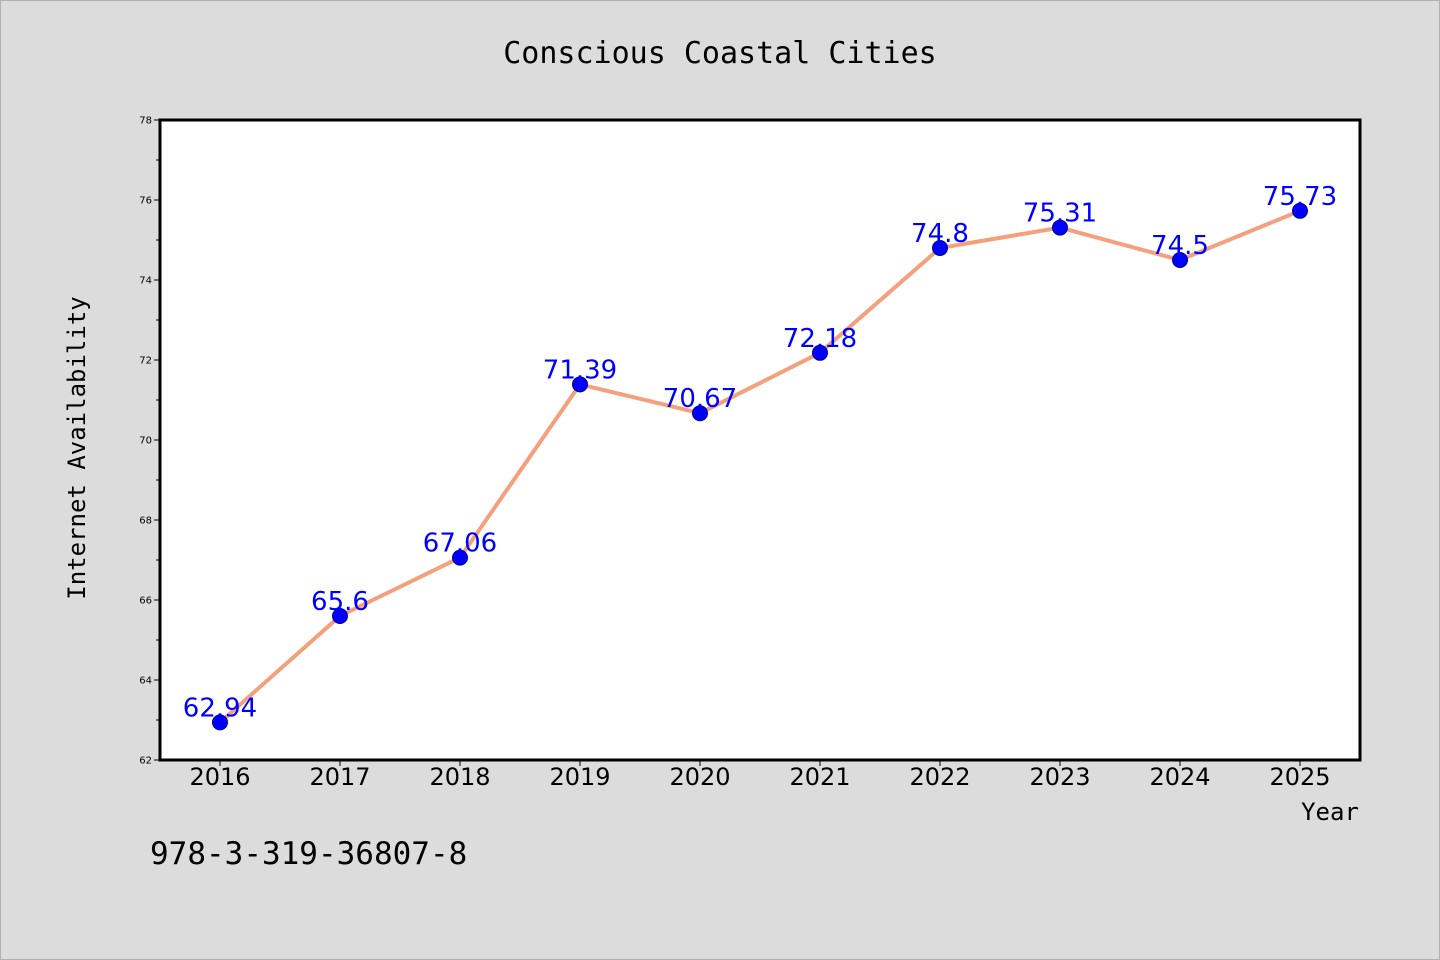  What do you see at coordinates (1059, 777) in the screenshot?
I see `x-tick-label: 2023` at bounding box center [1059, 777].